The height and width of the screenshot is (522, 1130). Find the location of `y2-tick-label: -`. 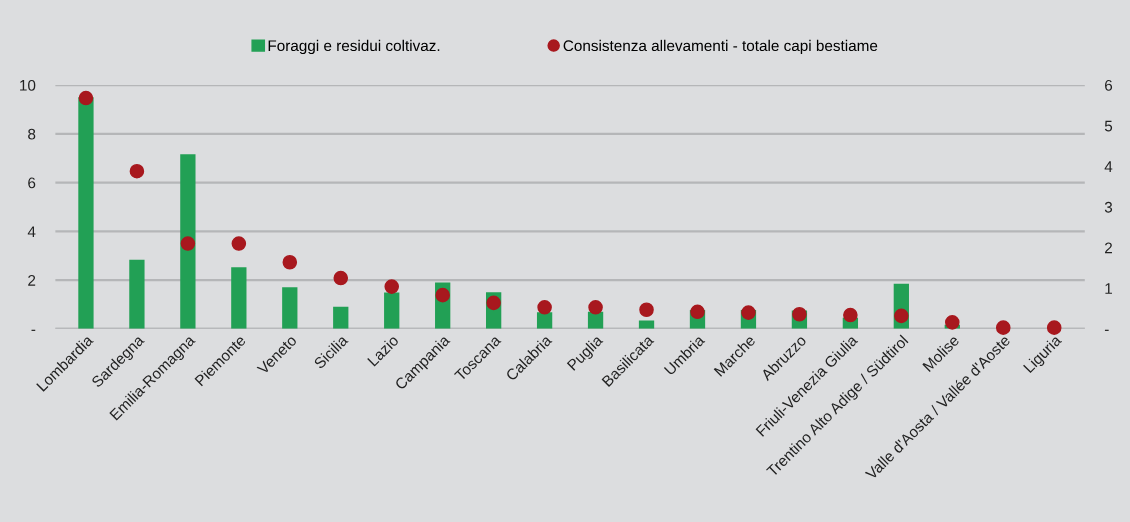

y2-tick-label: - is located at coordinates (1106, 330).